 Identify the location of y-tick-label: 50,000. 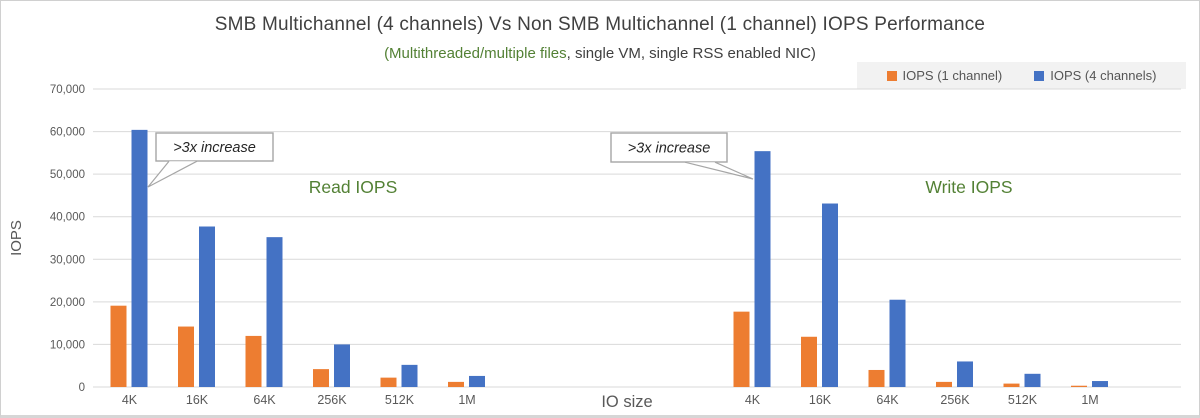
(67, 175).